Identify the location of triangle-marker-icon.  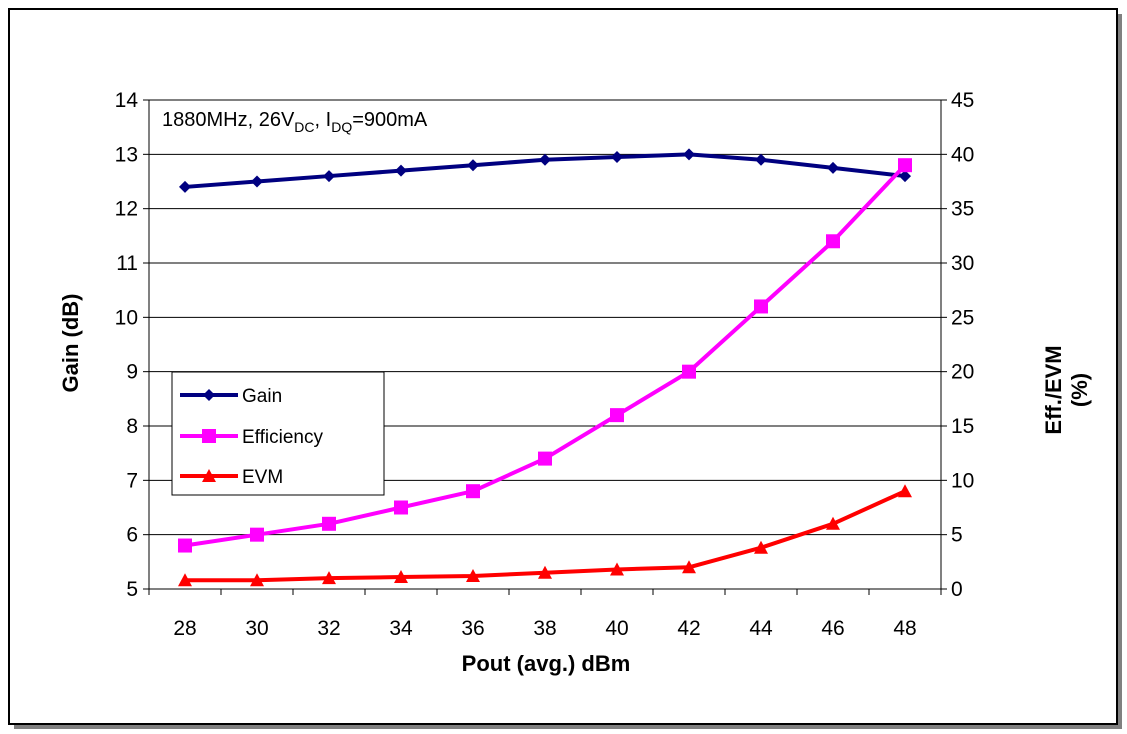
(209, 475).